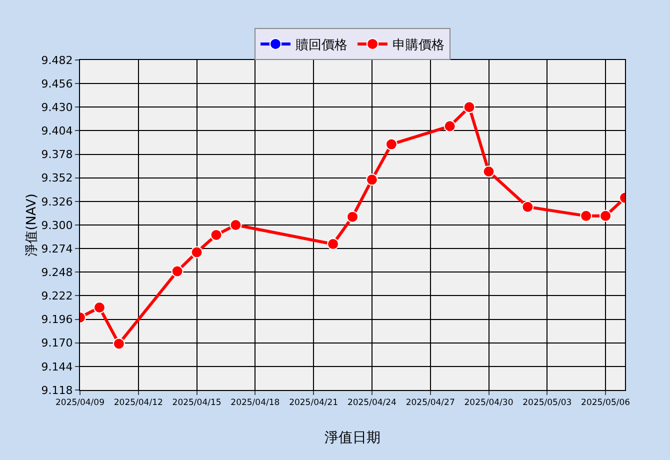 The width and height of the screenshot is (670, 460). What do you see at coordinates (255, 403) in the screenshot?
I see `x-tick-label: 2025/04/18` at bounding box center [255, 403].